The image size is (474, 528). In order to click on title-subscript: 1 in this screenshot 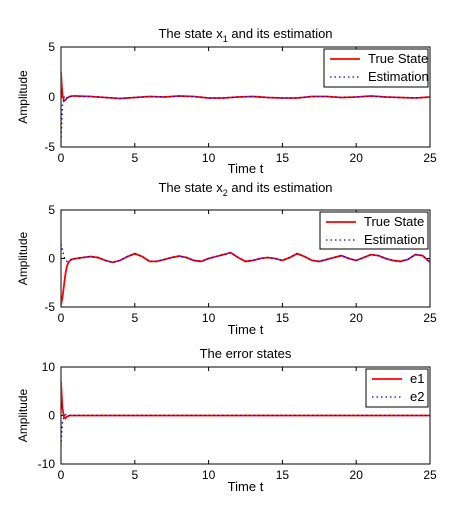, I will do `click(225, 39)`.